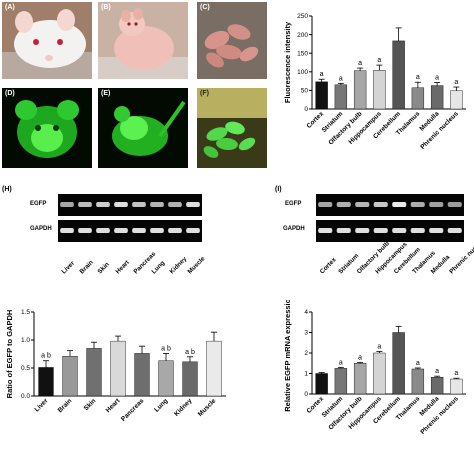 The height and width of the screenshot is (462, 474). What do you see at coordinates (294, 229) in the screenshot?
I see `gel-i-gapdh-label: GAPDH` at bounding box center [294, 229].